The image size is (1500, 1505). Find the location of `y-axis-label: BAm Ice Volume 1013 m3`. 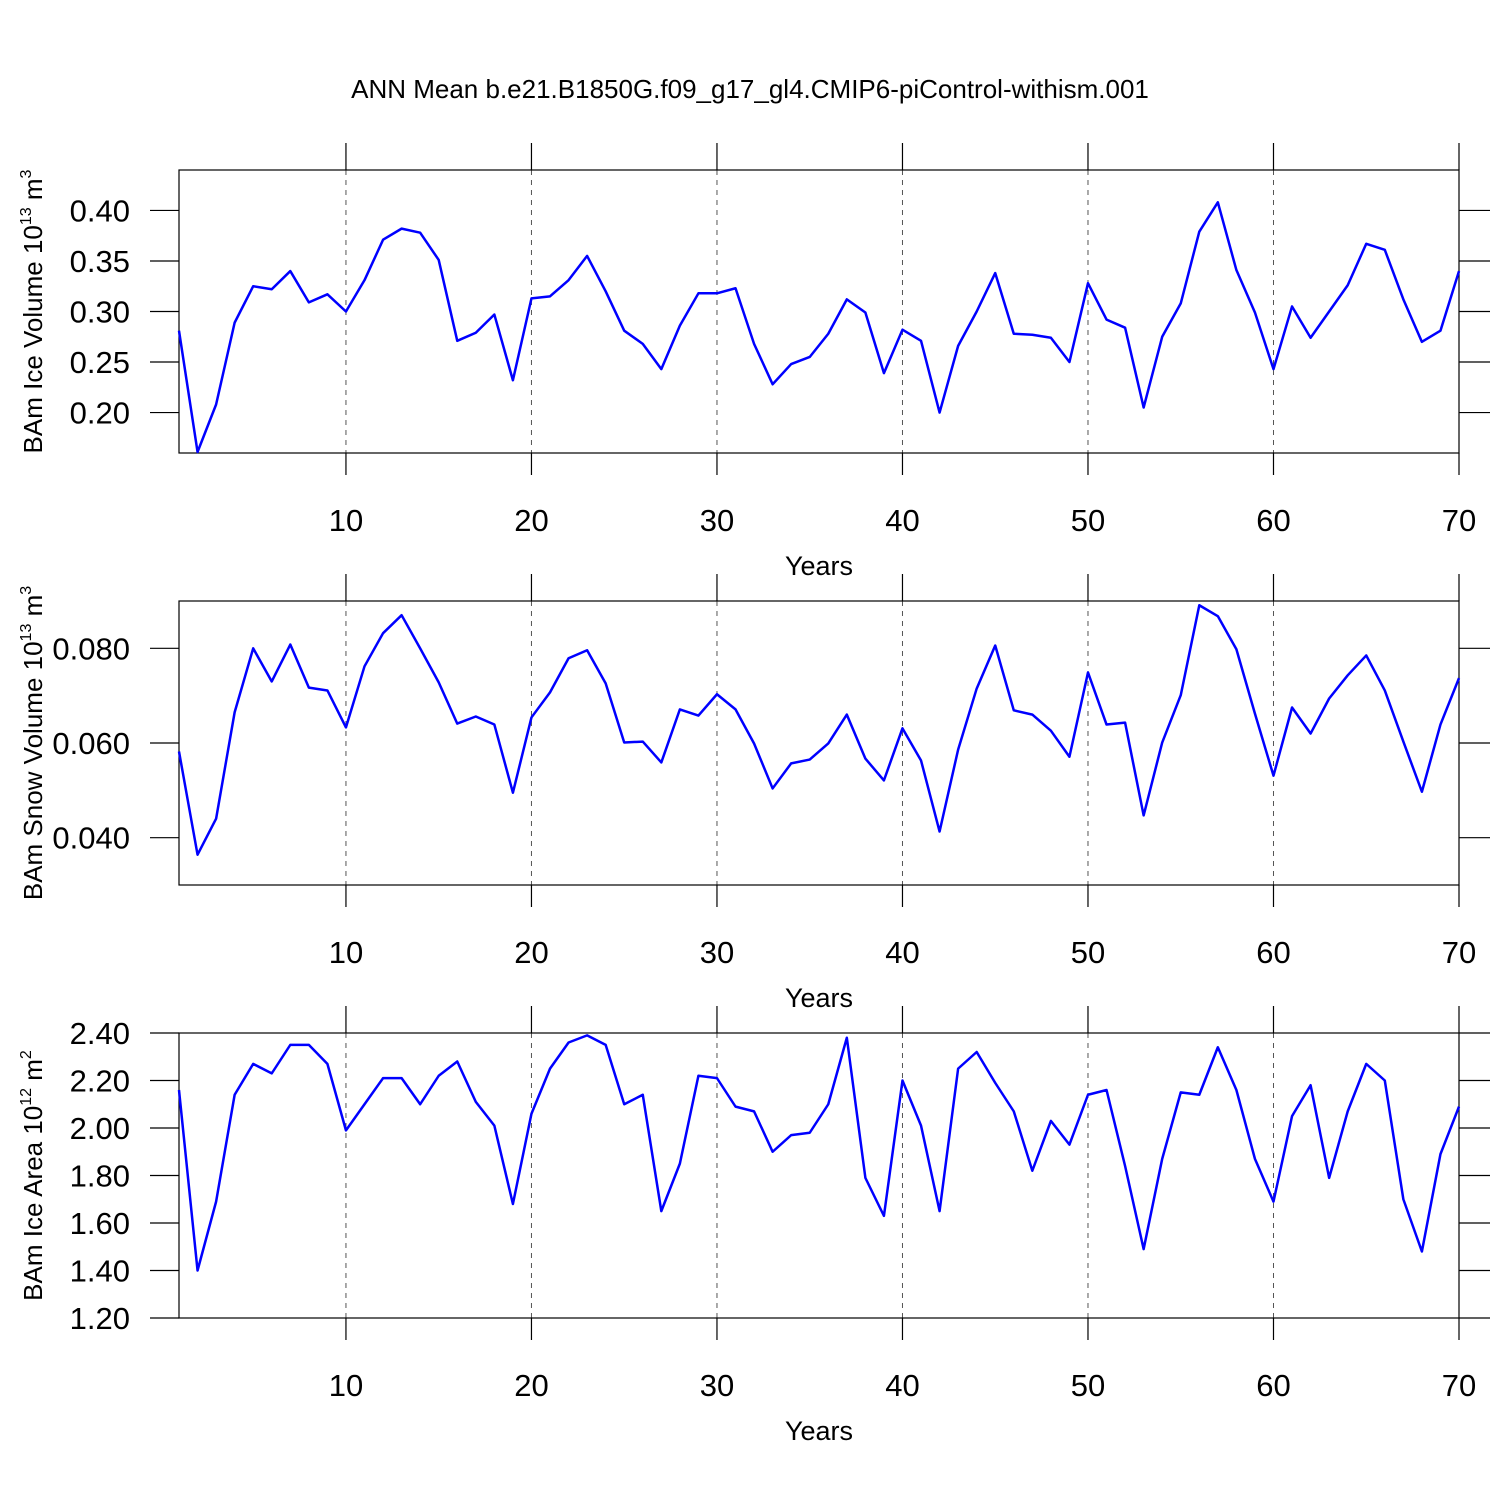

y-axis-label: BAm Ice Volume 1013 m3 is located at coordinates (33, 311).